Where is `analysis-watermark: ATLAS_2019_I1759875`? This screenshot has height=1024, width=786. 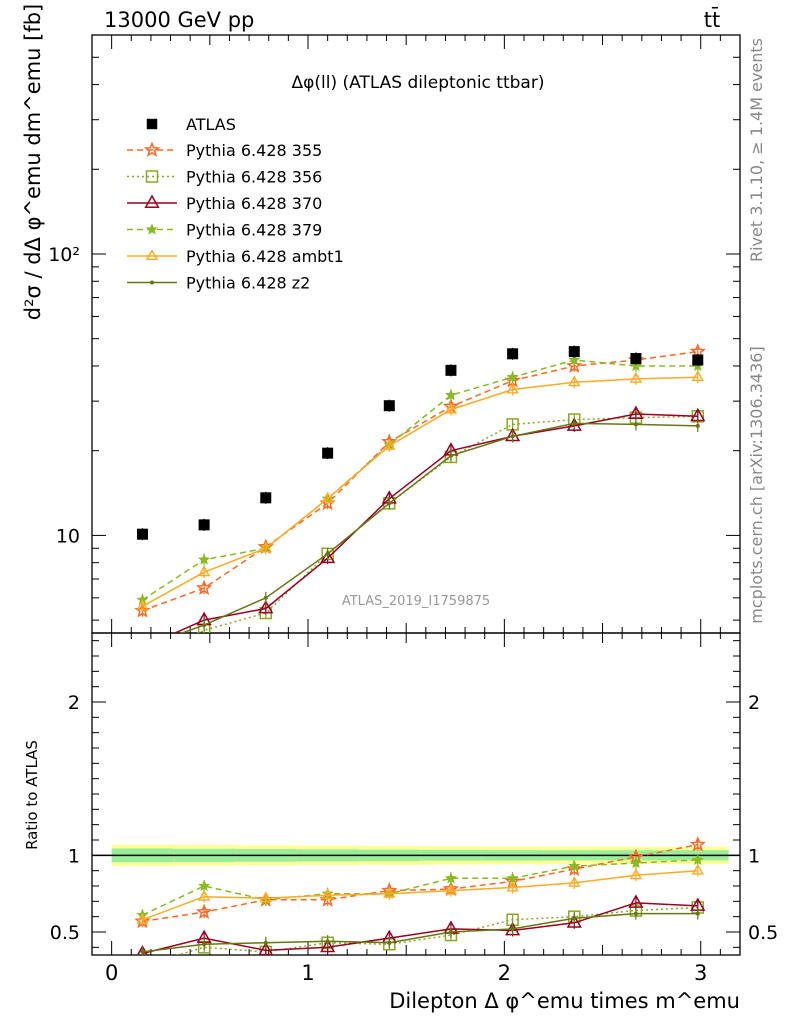
analysis-watermark: ATLAS_2019_I1759875 is located at coordinates (416, 601).